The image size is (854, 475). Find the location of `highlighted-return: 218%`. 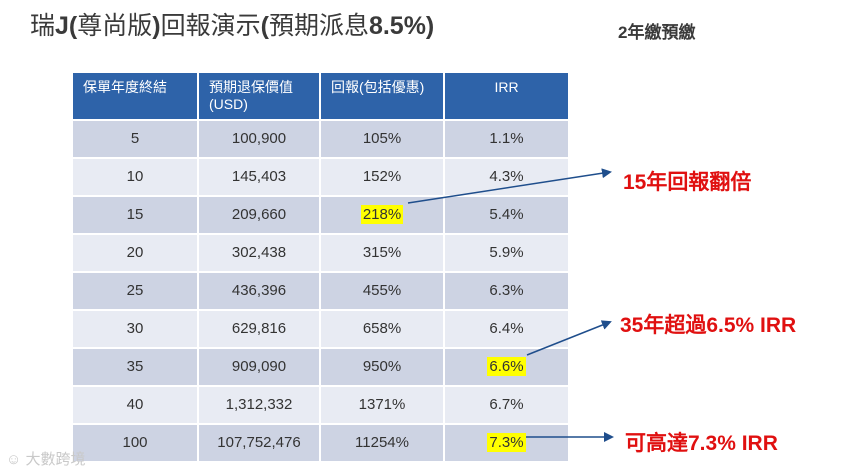

highlighted-return: 218% is located at coordinates (382, 214).